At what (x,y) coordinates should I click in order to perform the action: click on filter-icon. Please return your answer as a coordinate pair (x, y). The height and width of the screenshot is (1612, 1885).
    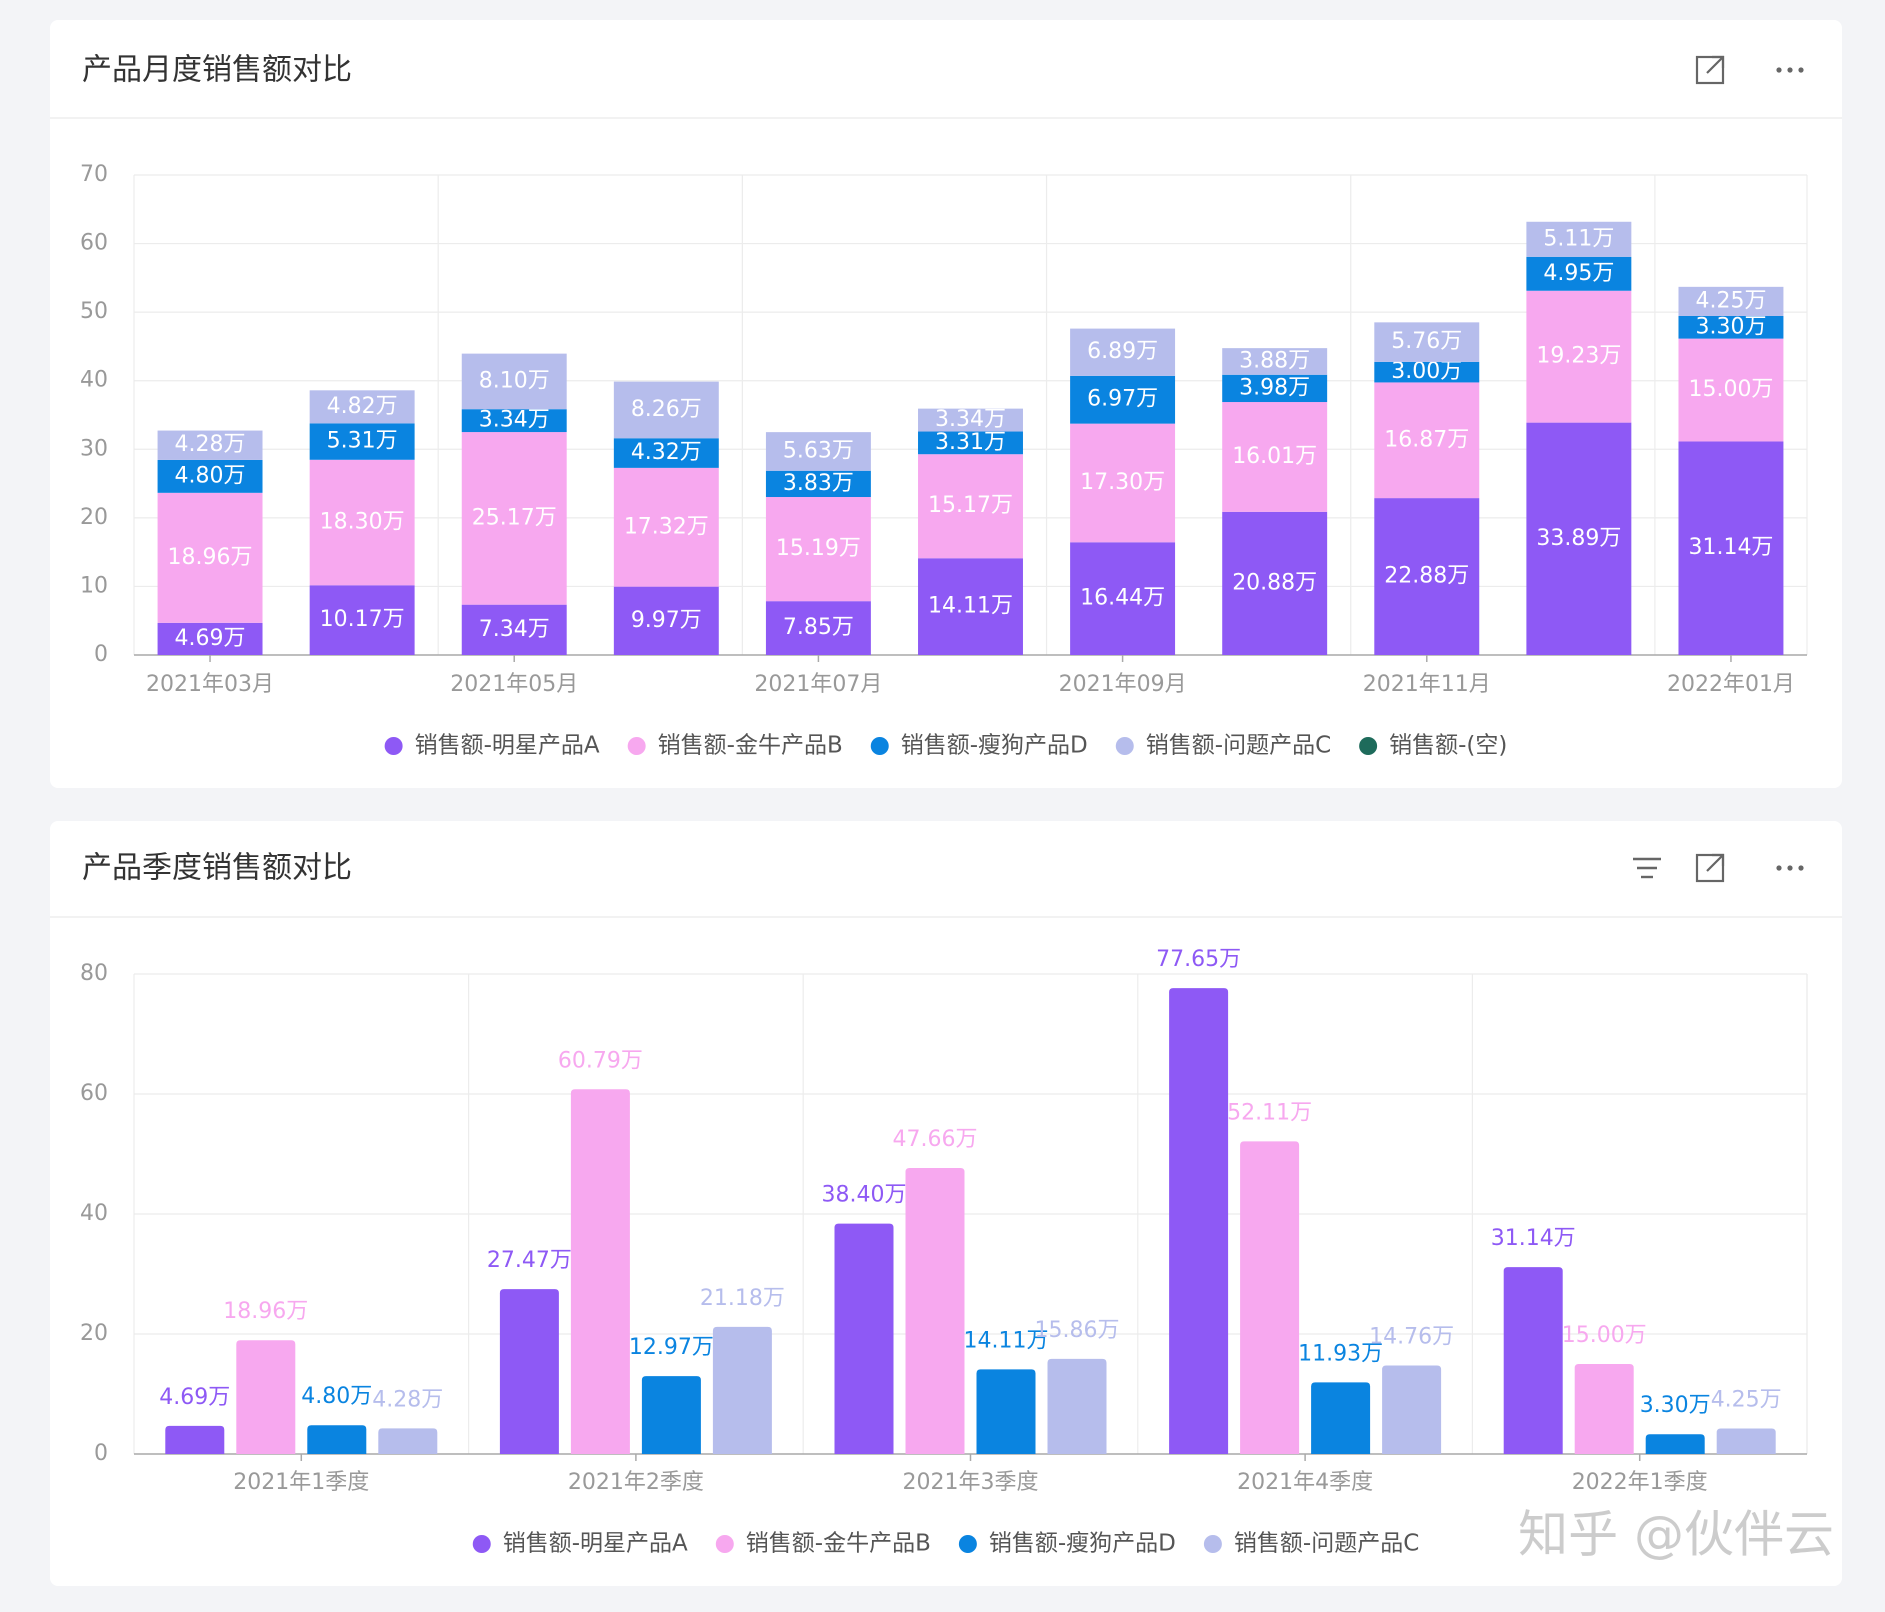
    Looking at the image, I should click on (1647, 868).